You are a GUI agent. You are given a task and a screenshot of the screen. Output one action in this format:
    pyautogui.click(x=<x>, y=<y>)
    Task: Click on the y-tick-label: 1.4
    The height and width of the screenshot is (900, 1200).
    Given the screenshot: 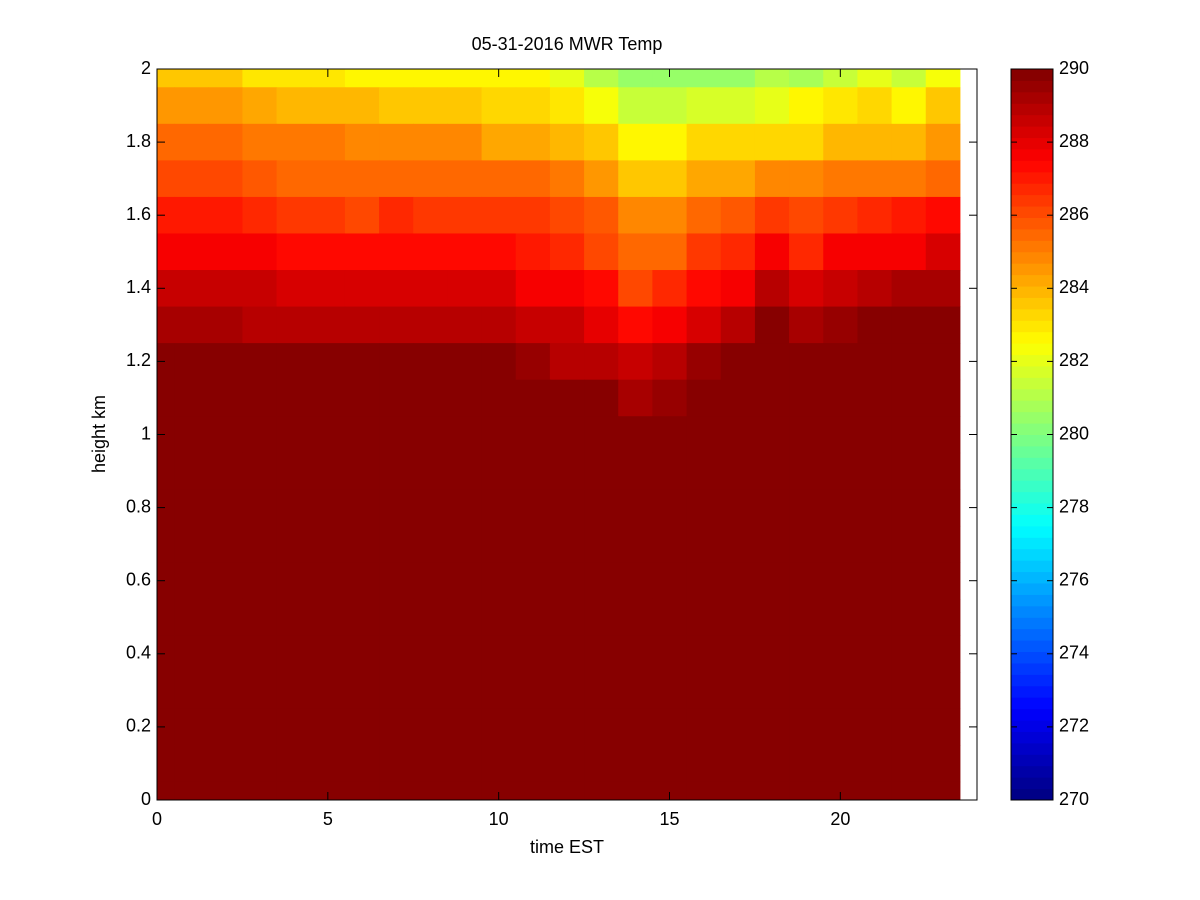 What is the action you would take?
    pyautogui.click(x=138, y=287)
    